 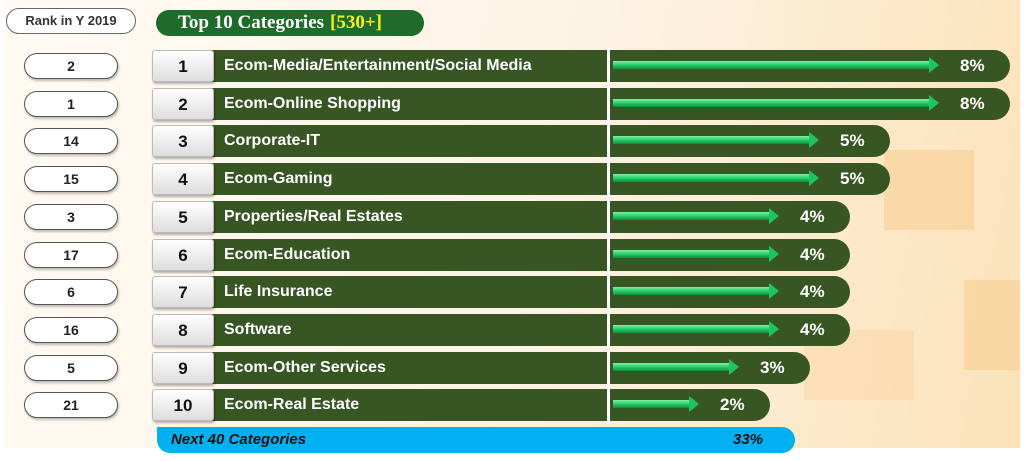 I want to click on rank-box: 9, so click(x=183, y=367).